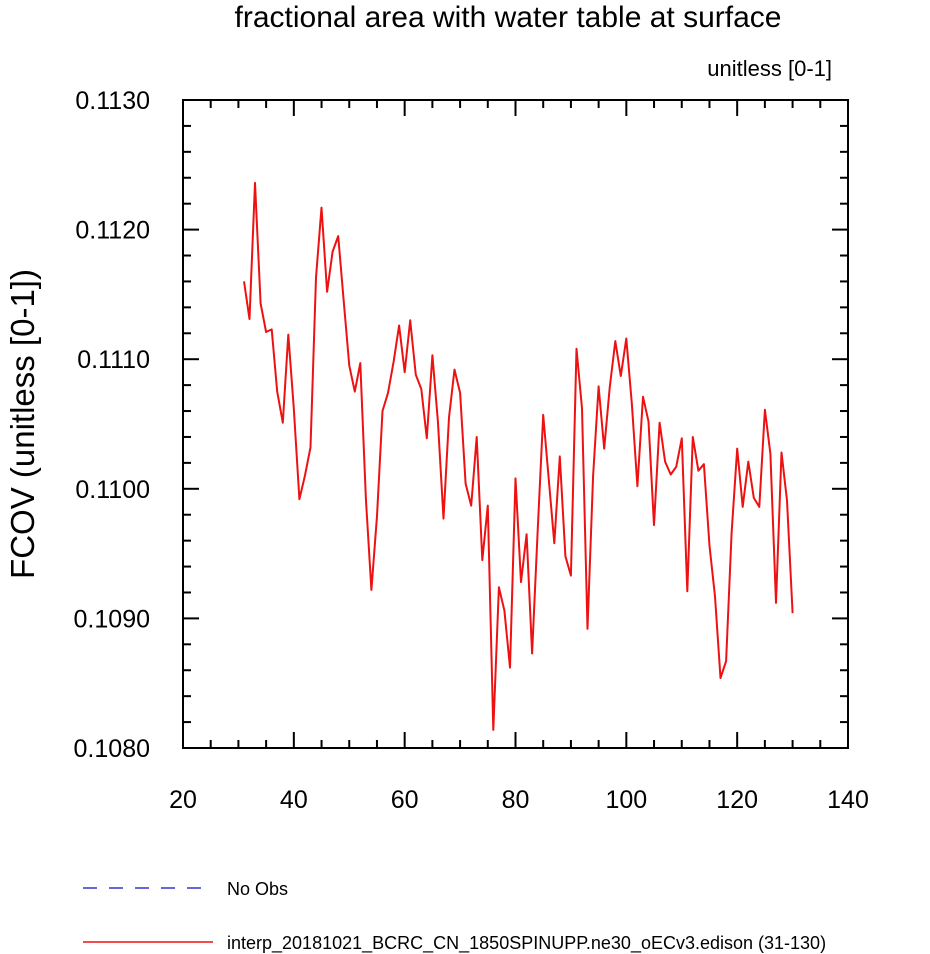 The width and height of the screenshot is (930, 954). Describe the element at coordinates (257, 889) in the screenshot. I see `legend-label: No Obs` at that location.